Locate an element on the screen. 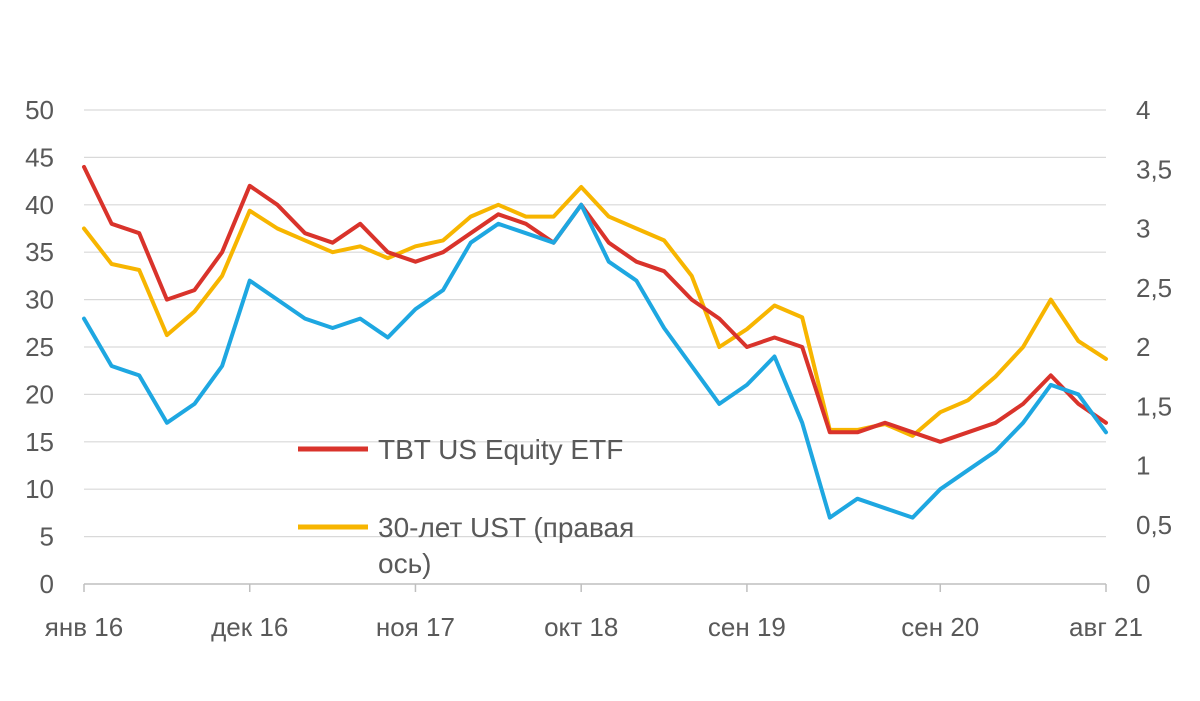 This screenshot has width=1200, height=701. y-right-tick-label: 3,5 is located at coordinates (1154, 169).